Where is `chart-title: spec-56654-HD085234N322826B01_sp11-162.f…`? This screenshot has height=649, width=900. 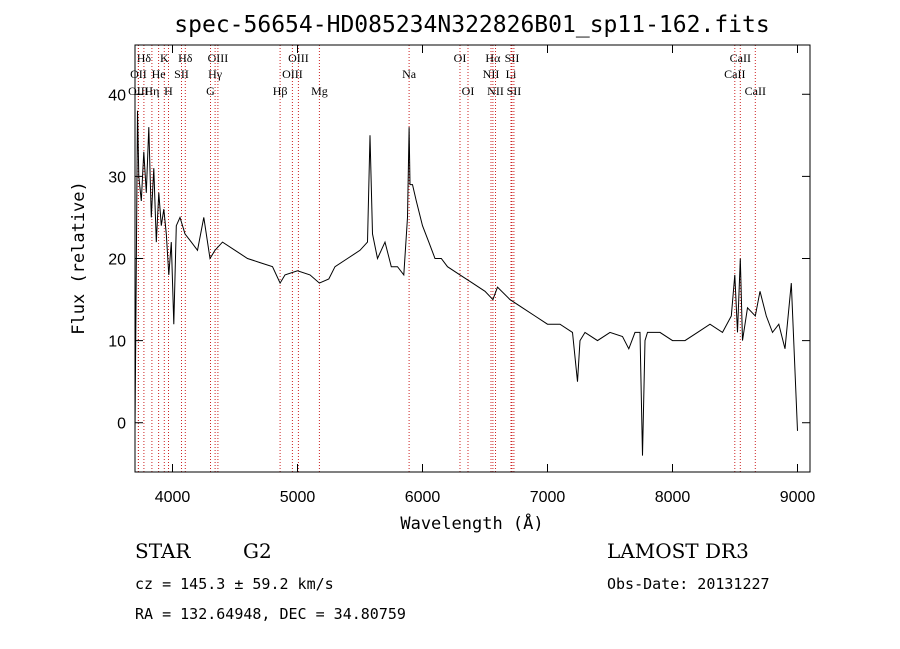 chart-title: spec-56654-HD085234N322826B01_sp11-162.f… is located at coordinates (471, 25).